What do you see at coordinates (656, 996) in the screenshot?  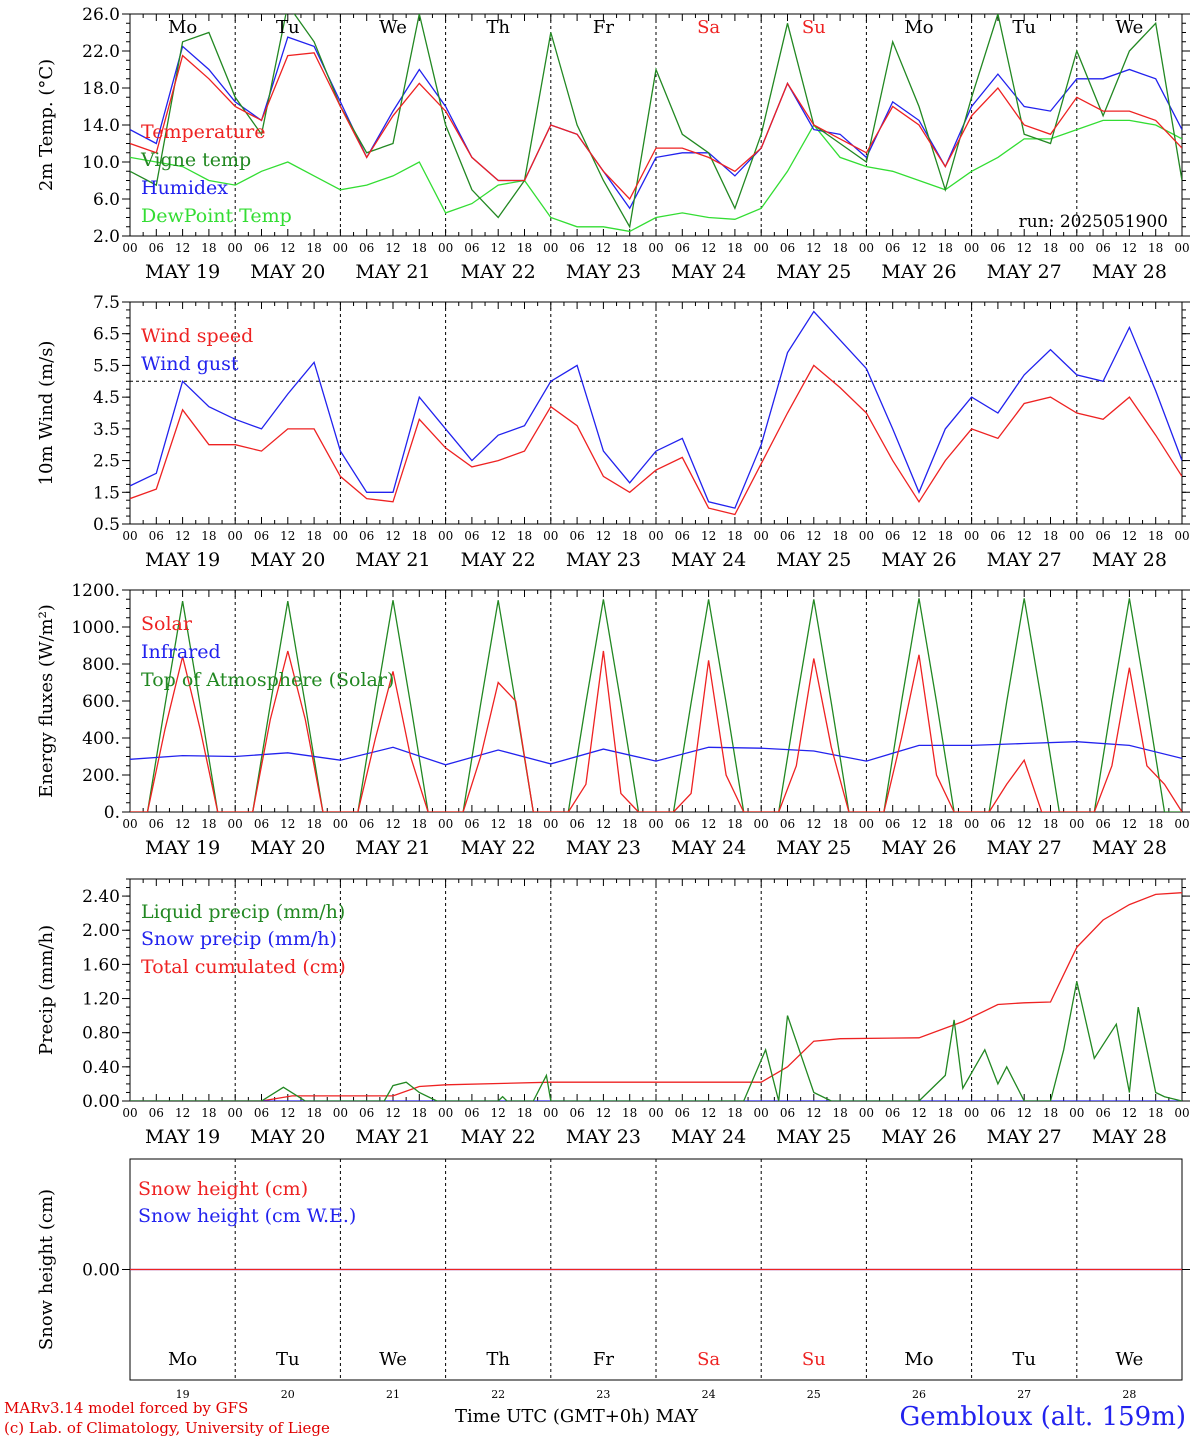 I see `series-total-cumulated-cm-line` at bounding box center [656, 996].